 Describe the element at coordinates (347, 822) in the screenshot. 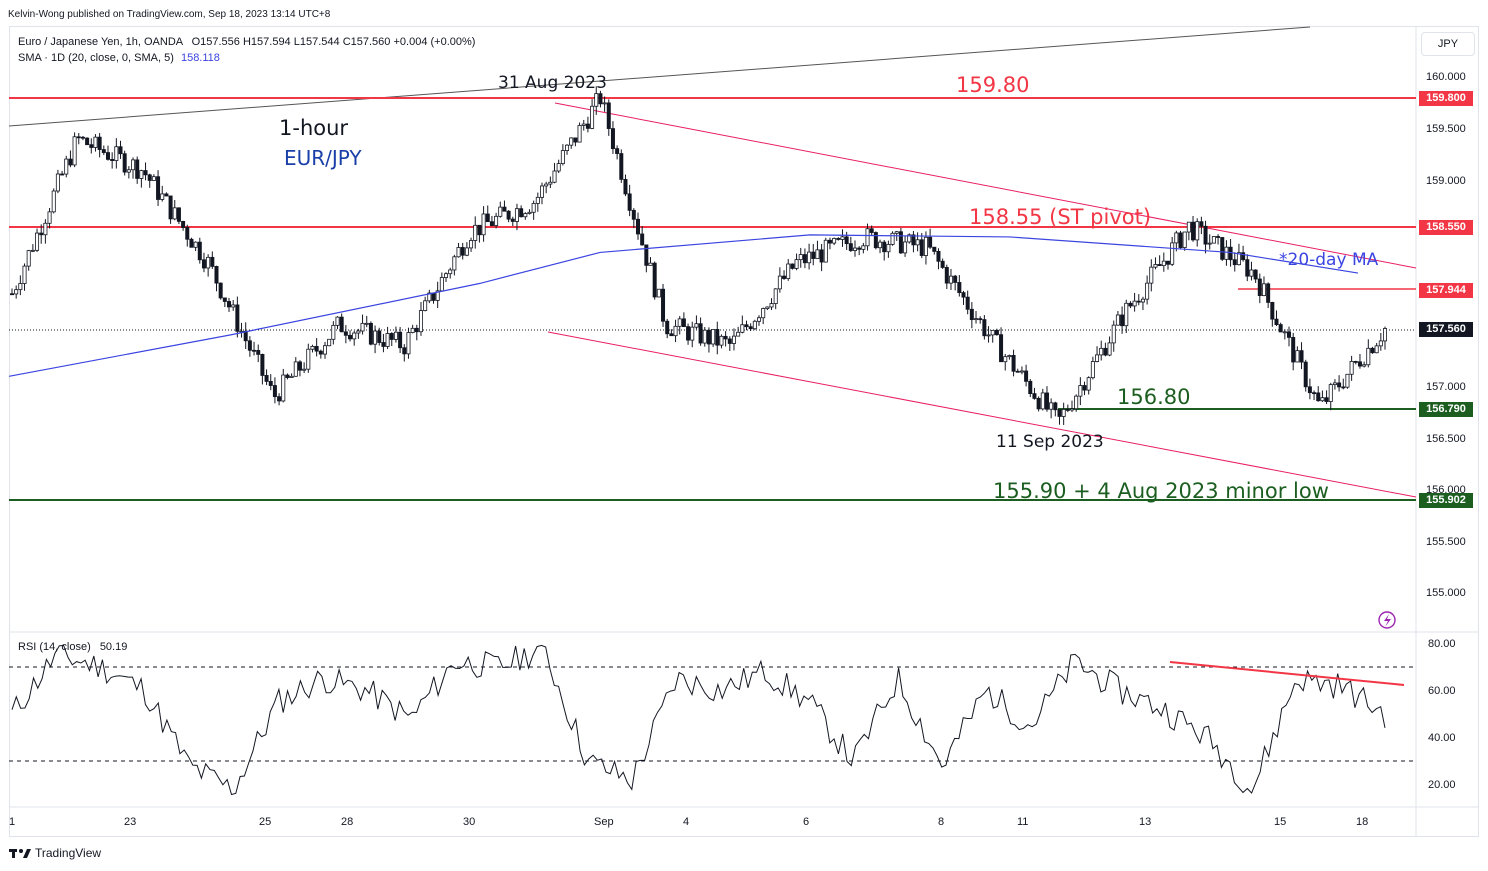

I see `time-tick: 28` at that location.